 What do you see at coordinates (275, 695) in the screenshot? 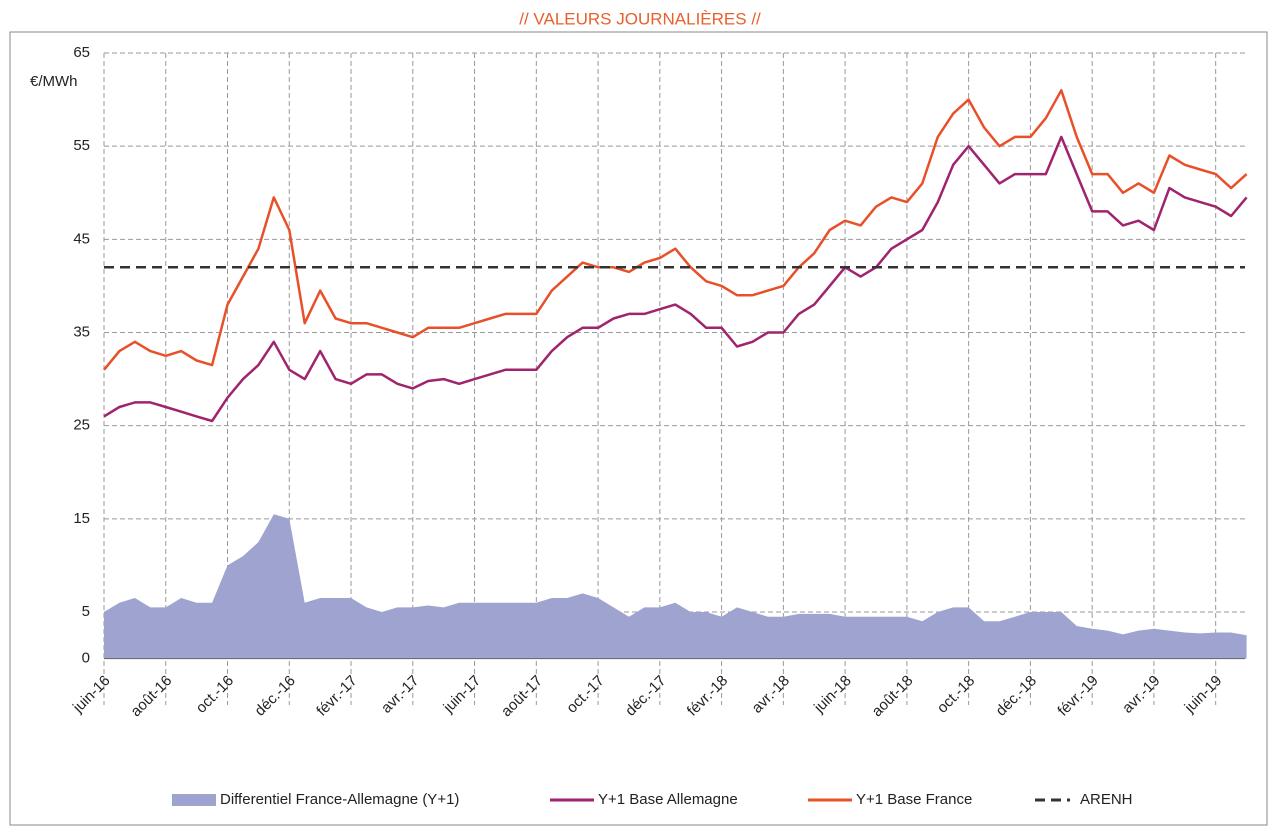
I see `x-tick-label: déc.-16` at bounding box center [275, 695].